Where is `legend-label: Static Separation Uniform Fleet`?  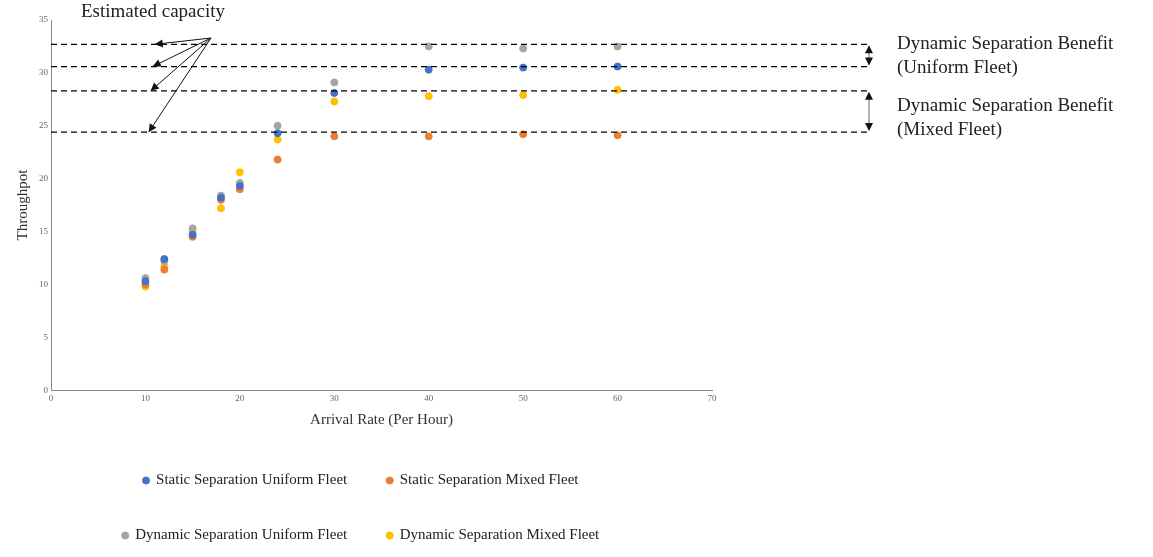
legend-label: Static Separation Uniform Fleet is located at coordinates (252, 479).